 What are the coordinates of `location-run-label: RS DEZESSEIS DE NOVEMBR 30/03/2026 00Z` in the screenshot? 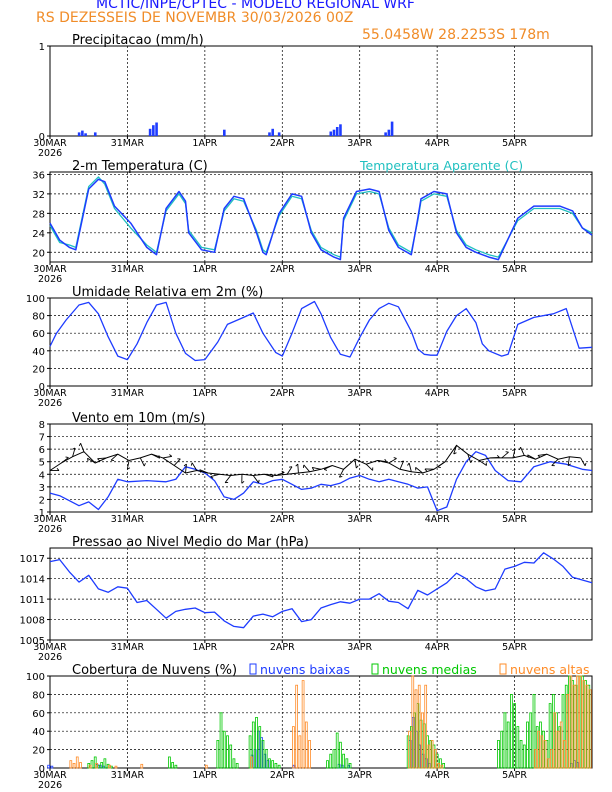 It's located at (195, 18).